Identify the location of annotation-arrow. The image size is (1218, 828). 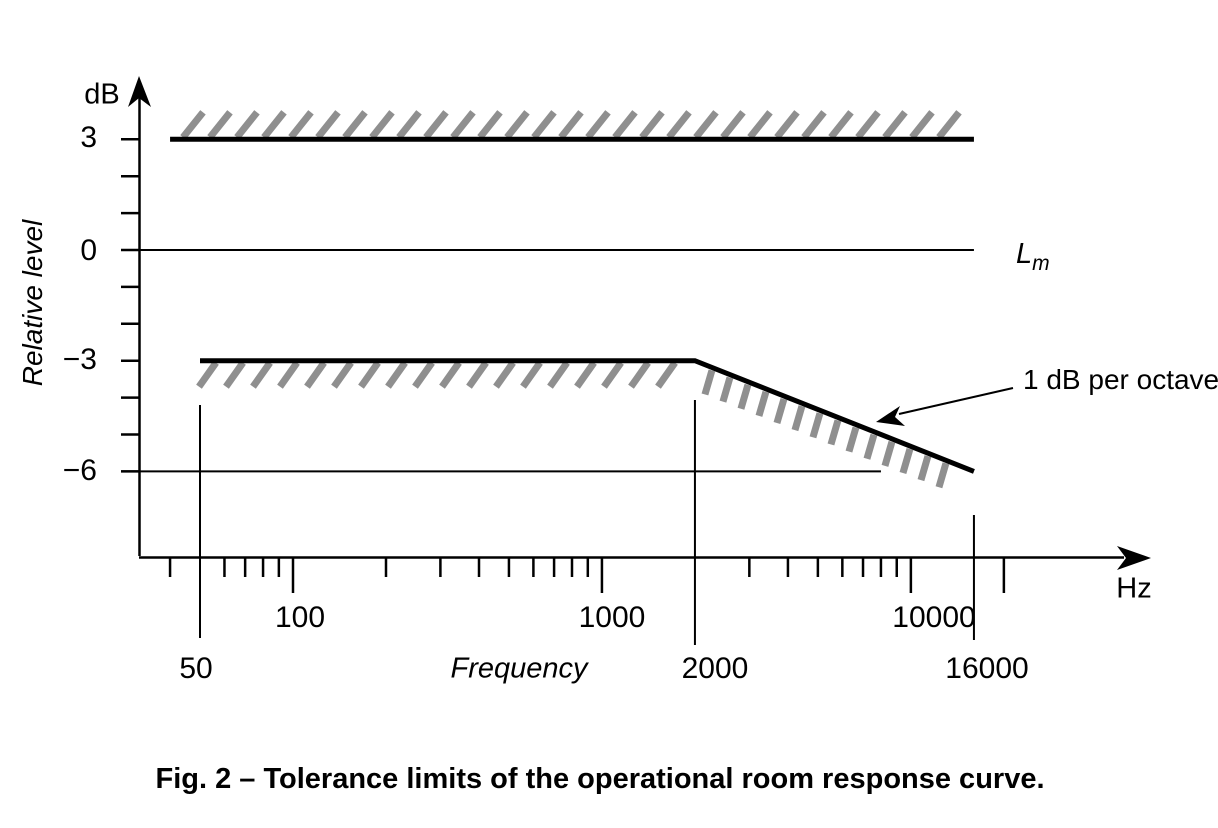
(945, 406).